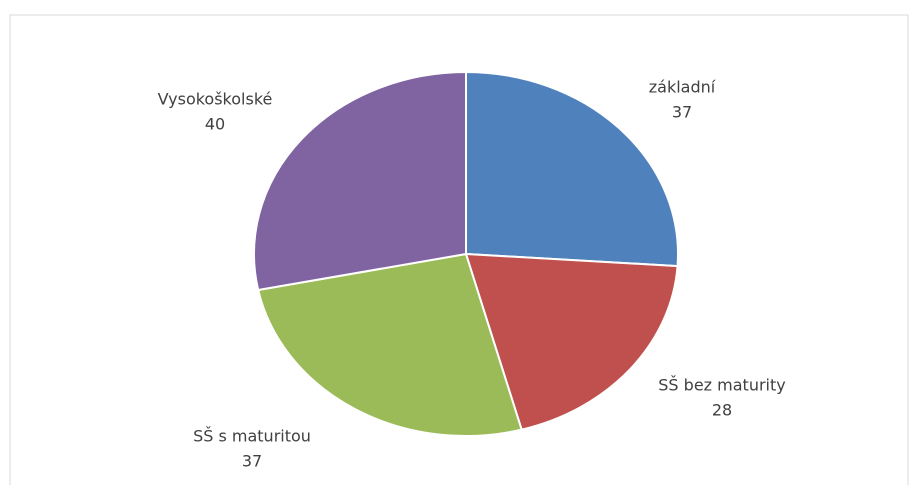 The image size is (913, 489). I want to click on slice-label: SŠ bez maturity, so click(721, 385).